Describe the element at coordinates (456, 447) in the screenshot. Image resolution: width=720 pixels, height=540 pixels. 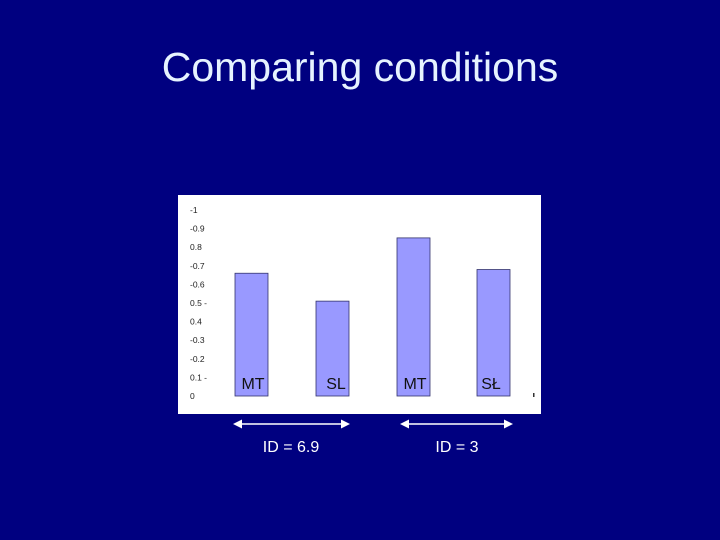
I see `group-label: ID = 3` at that location.